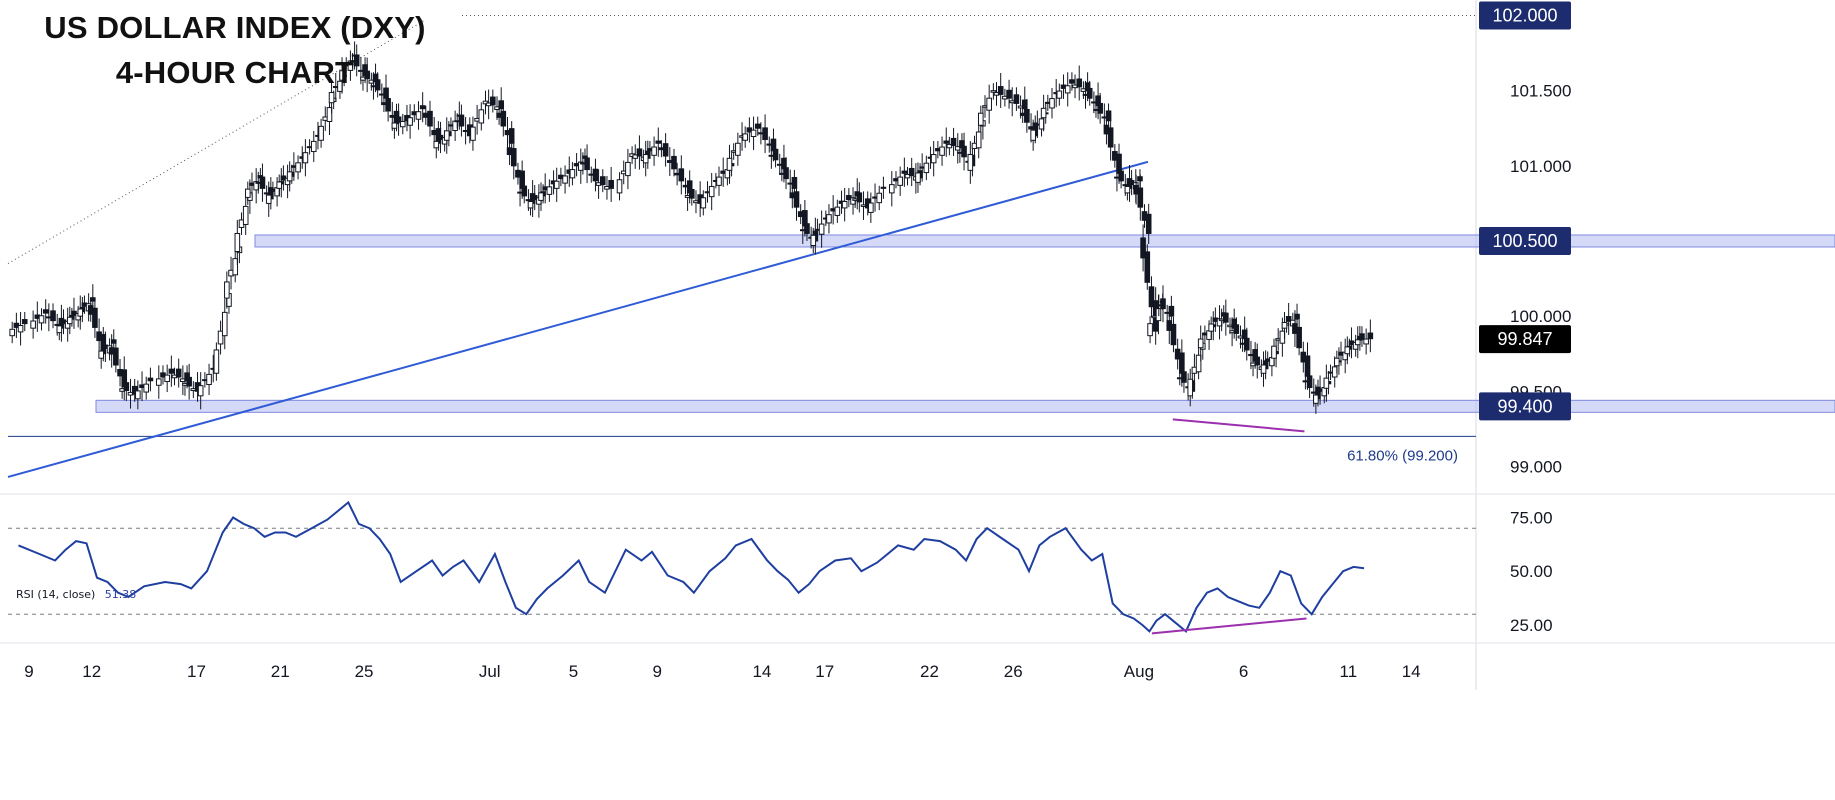 Image resolution: width=1835 pixels, height=800 pixels. I want to click on price-tick-99.000: 99.000, so click(1536, 466).